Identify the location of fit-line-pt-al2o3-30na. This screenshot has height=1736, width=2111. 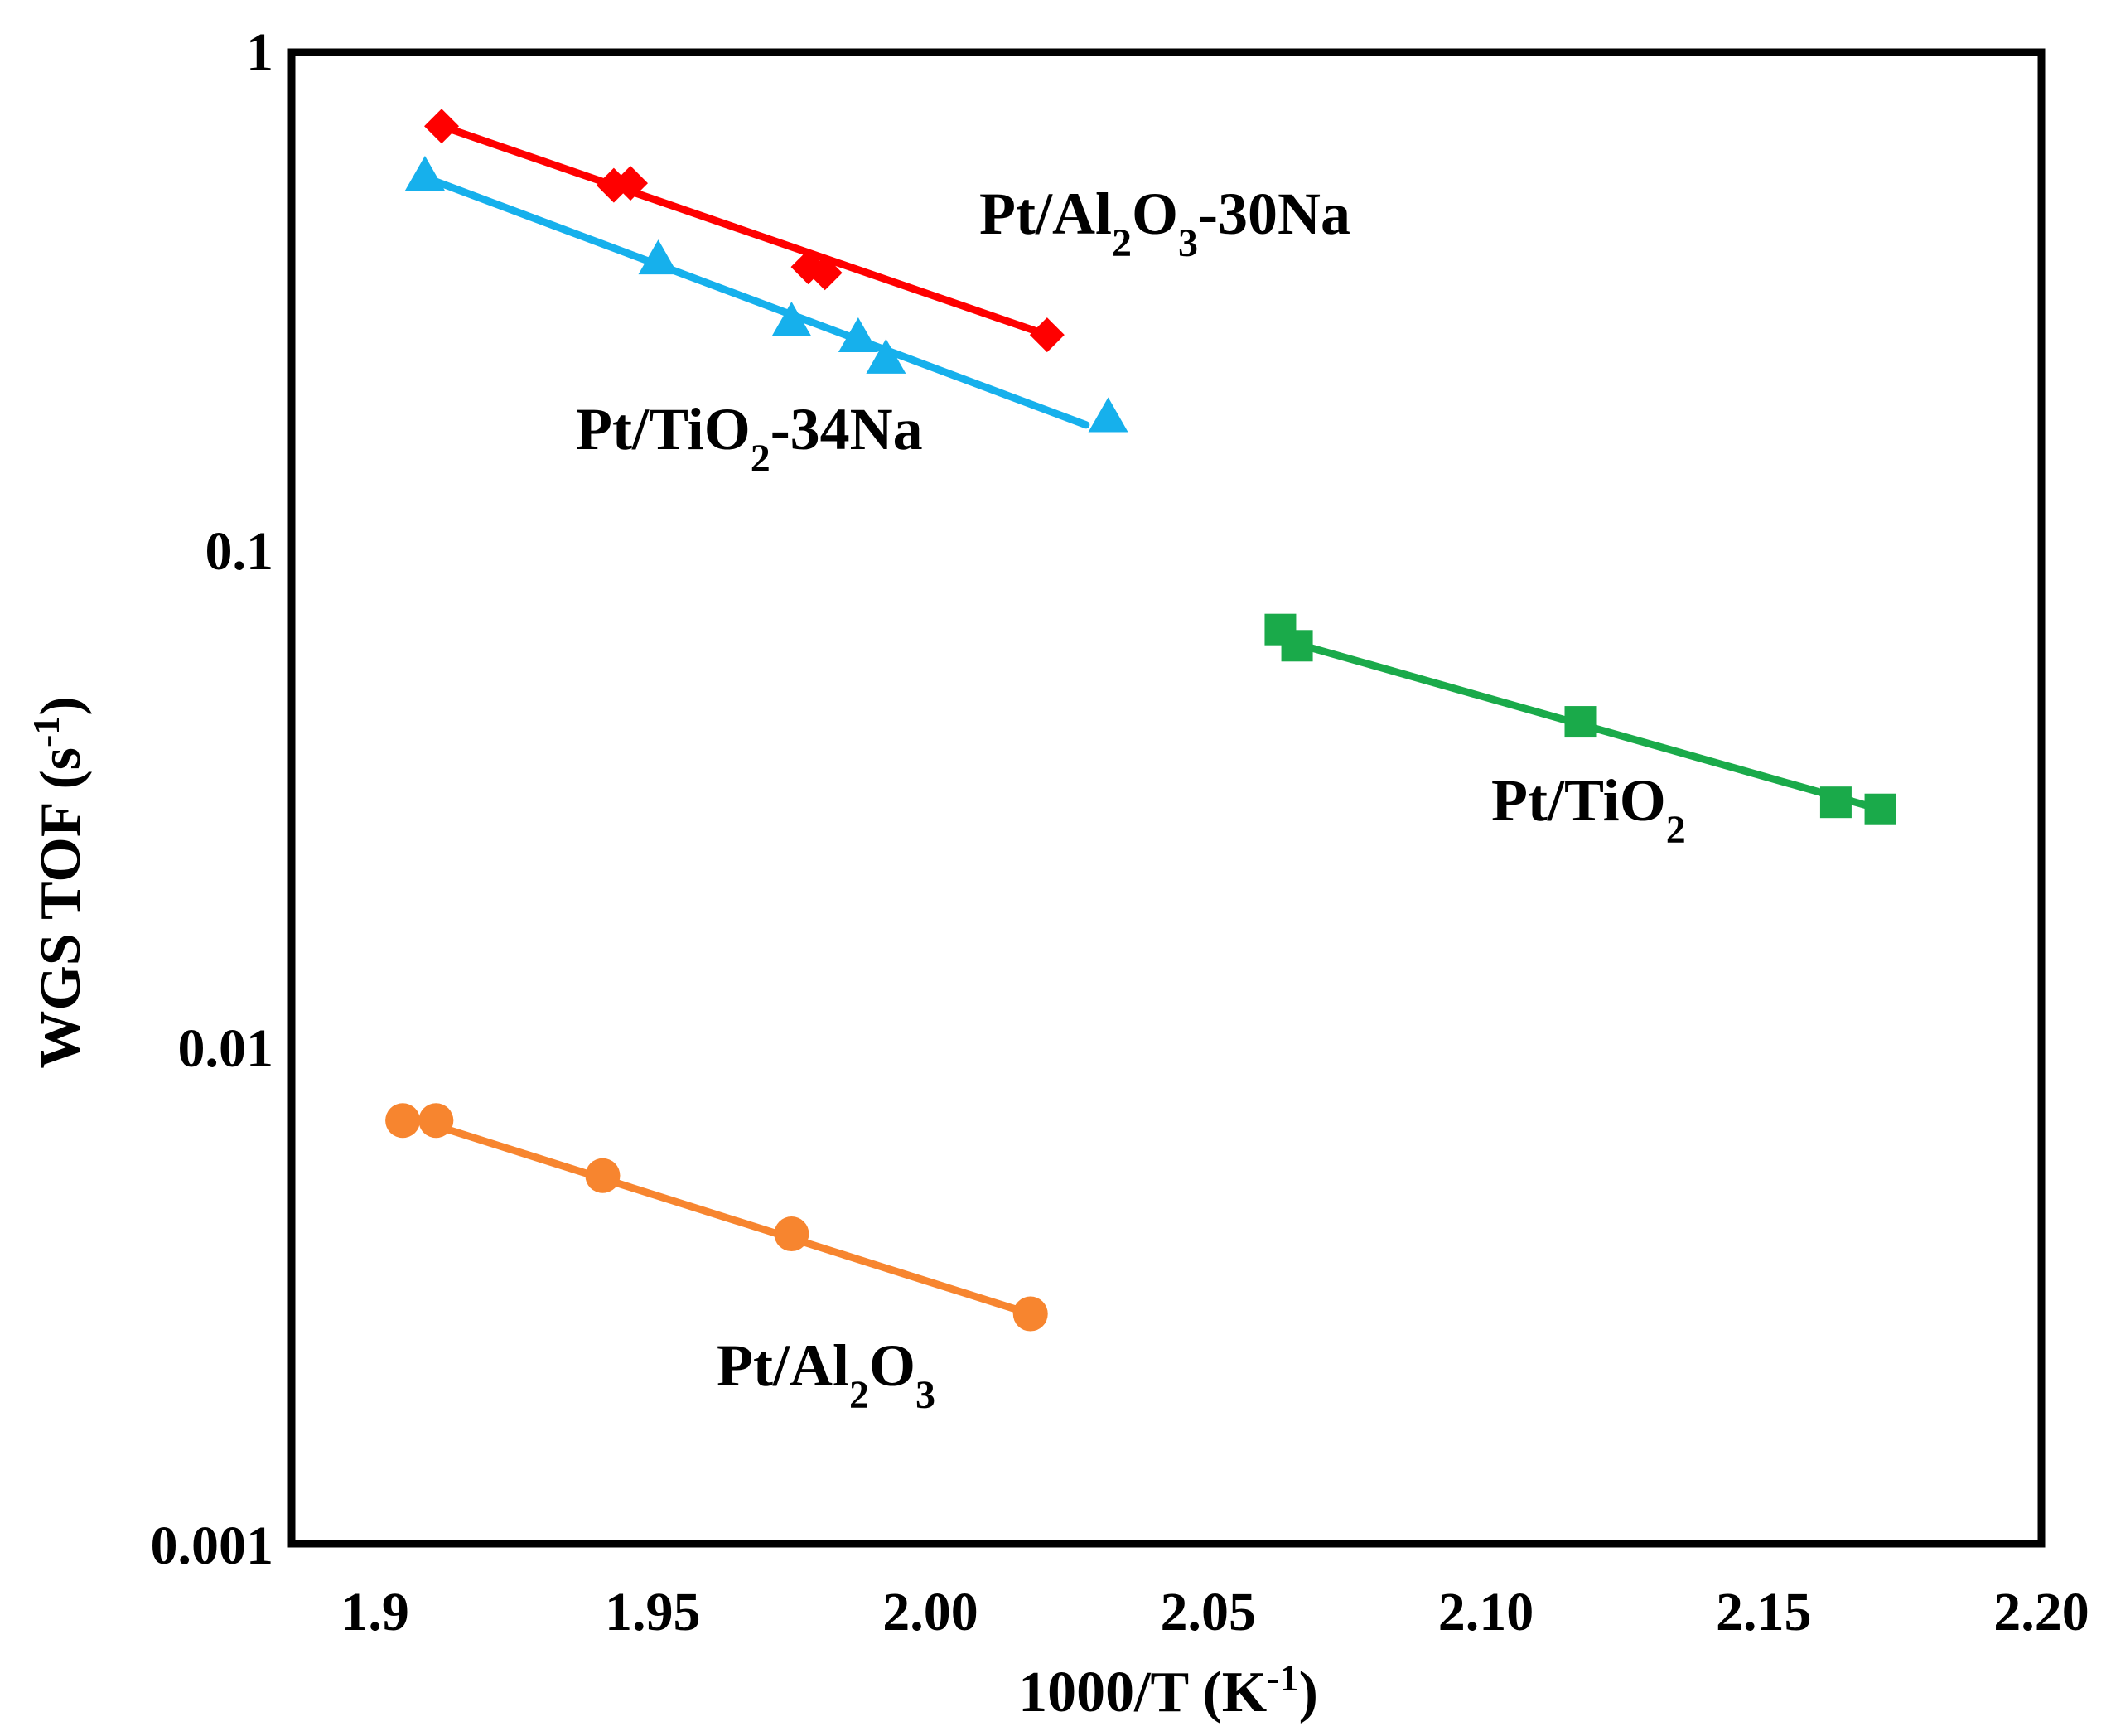
(744, 230).